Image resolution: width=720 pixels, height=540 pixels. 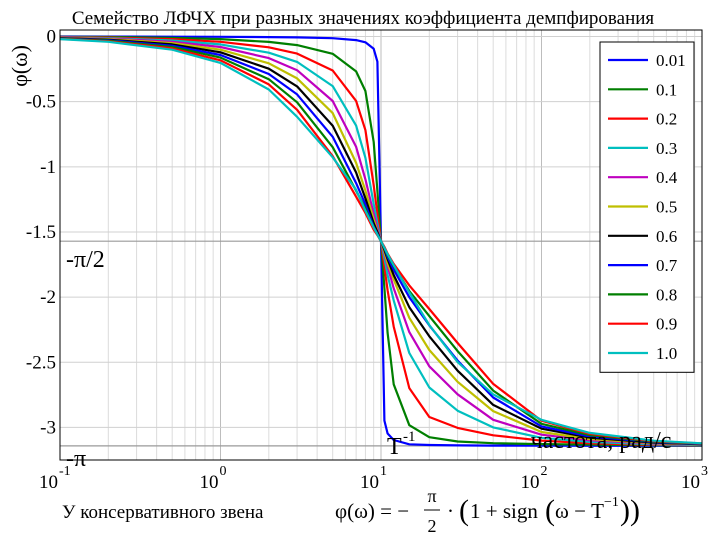 What do you see at coordinates (704, 471) in the screenshot?
I see `x-tick-exponent: 3` at bounding box center [704, 471].